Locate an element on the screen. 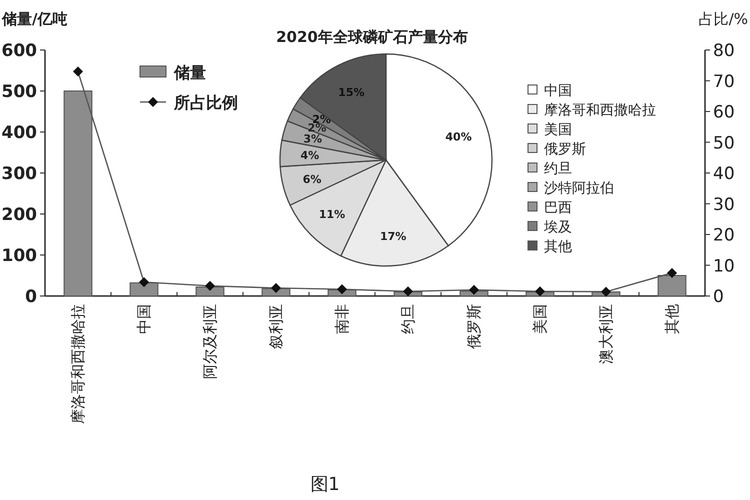 Image resolution: width=750 pixels, height=500 pixels. legend-label: 约旦 is located at coordinates (558, 169).